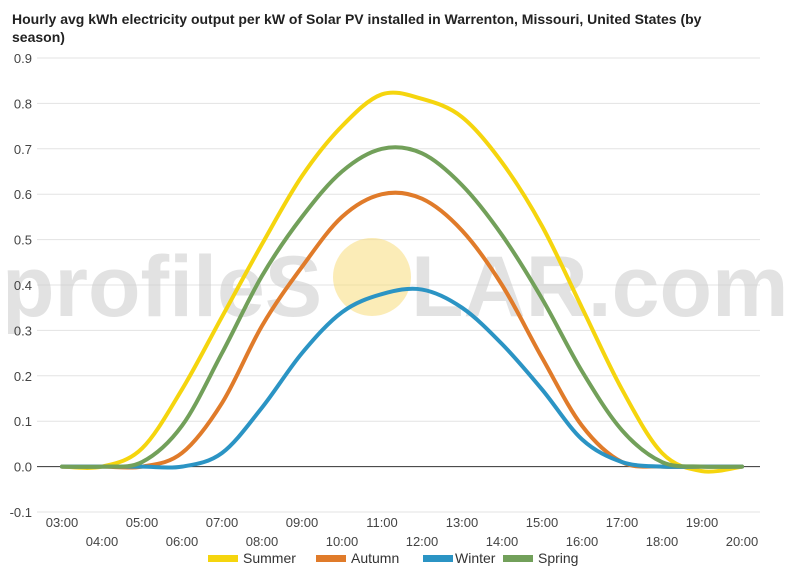 Image resolution: width=800 pixels, height=570 pixels. I want to click on watermark-text-right: LAR.com, so click(599, 287).